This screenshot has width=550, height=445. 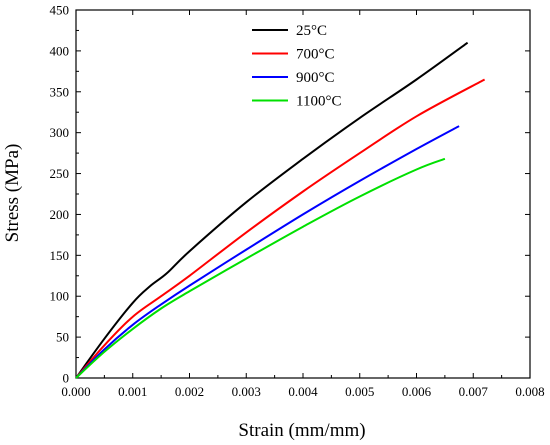 I want to click on y-axis-title: Stress (MPa), so click(x=12, y=193).